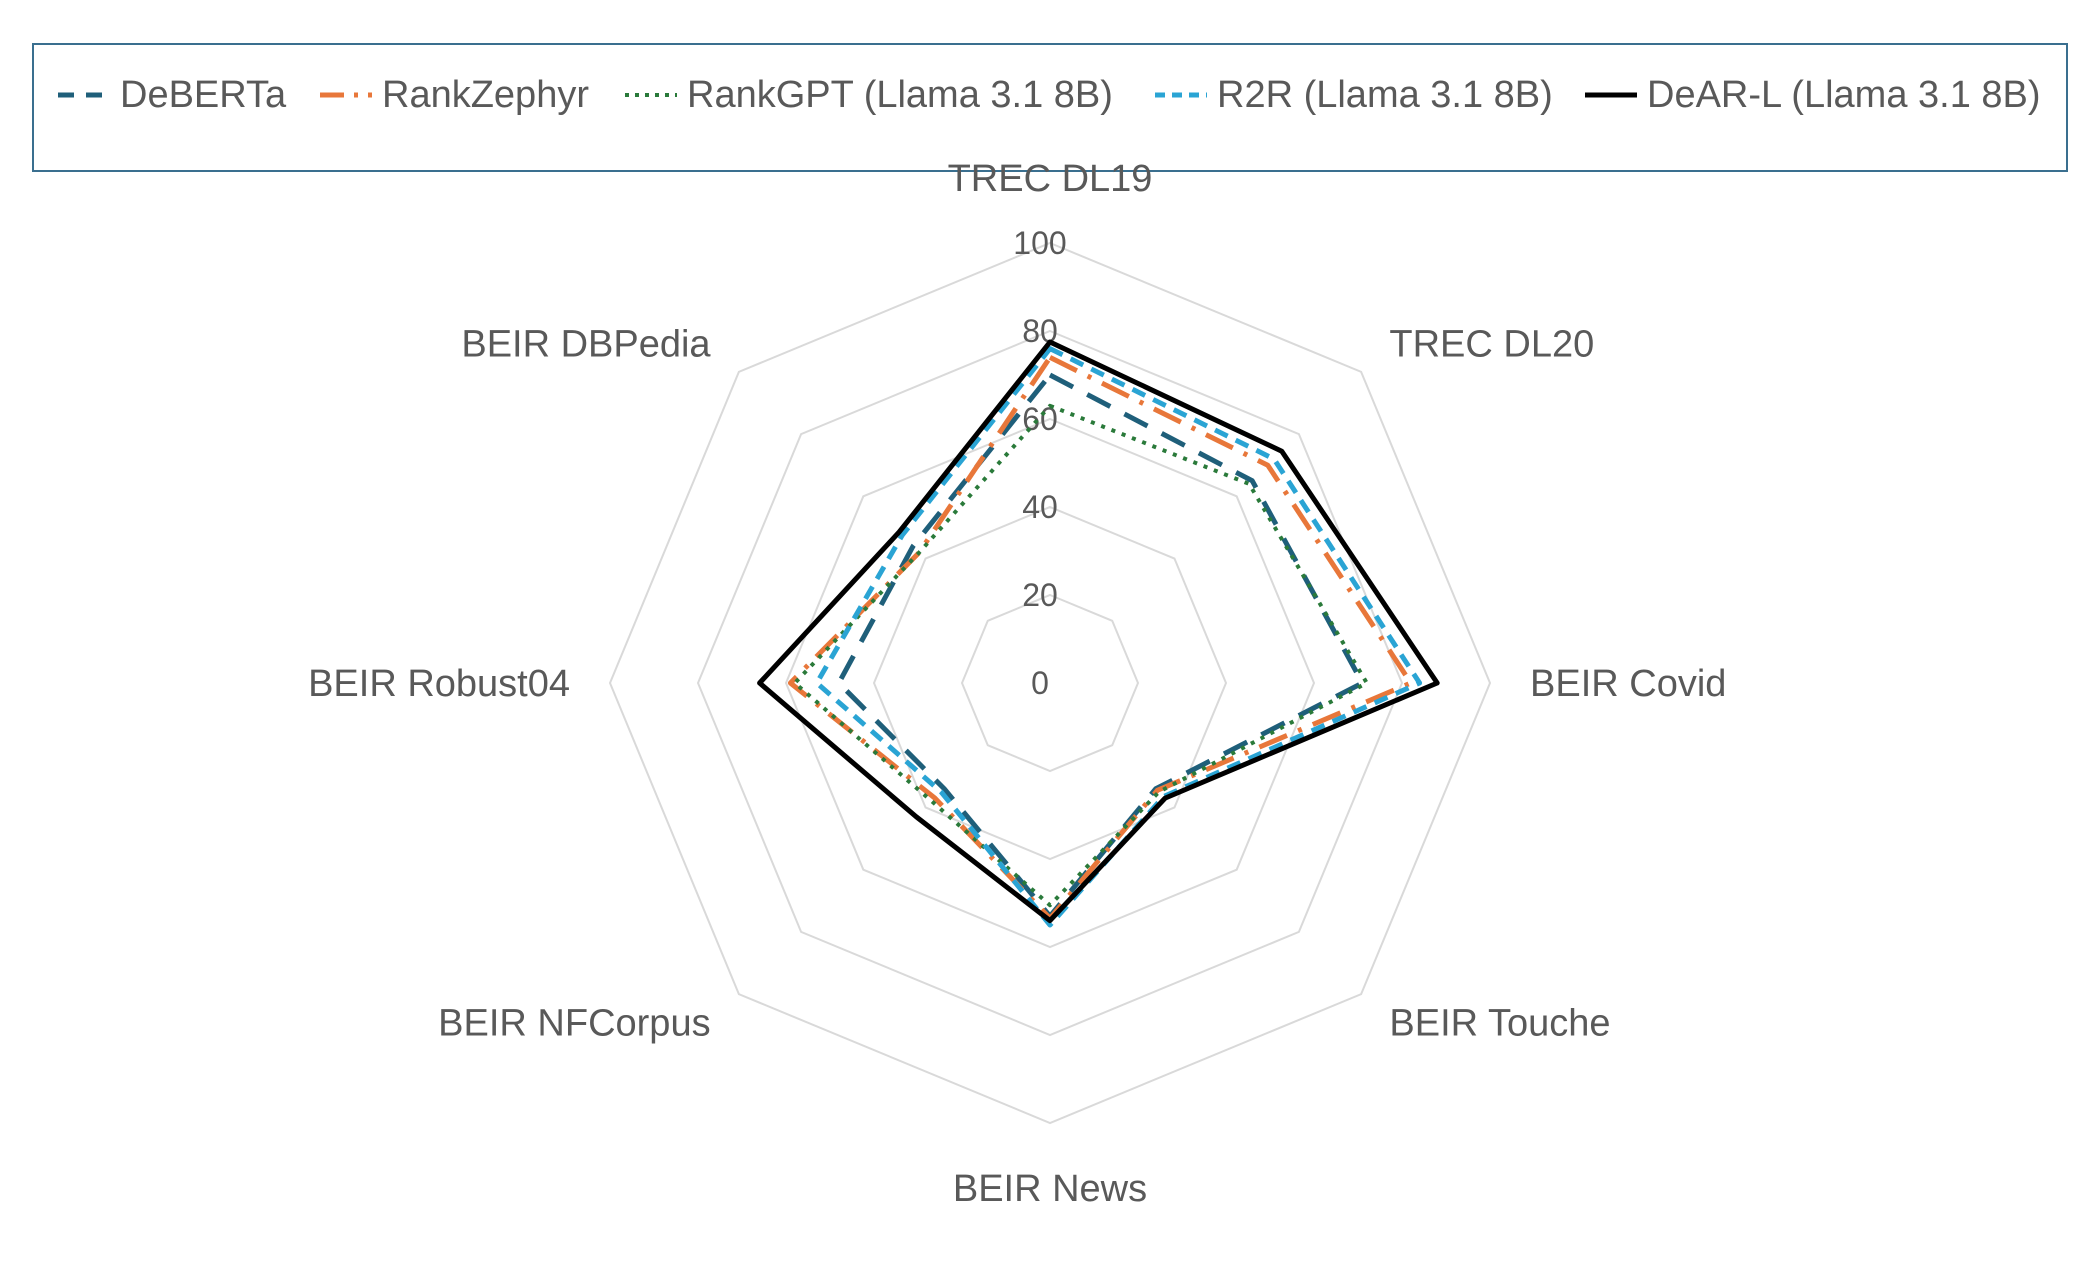 Image resolution: width=2097 pixels, height=1273 pixels. I want to click on axis-label: BEIR Robust04, so click(439, 684).